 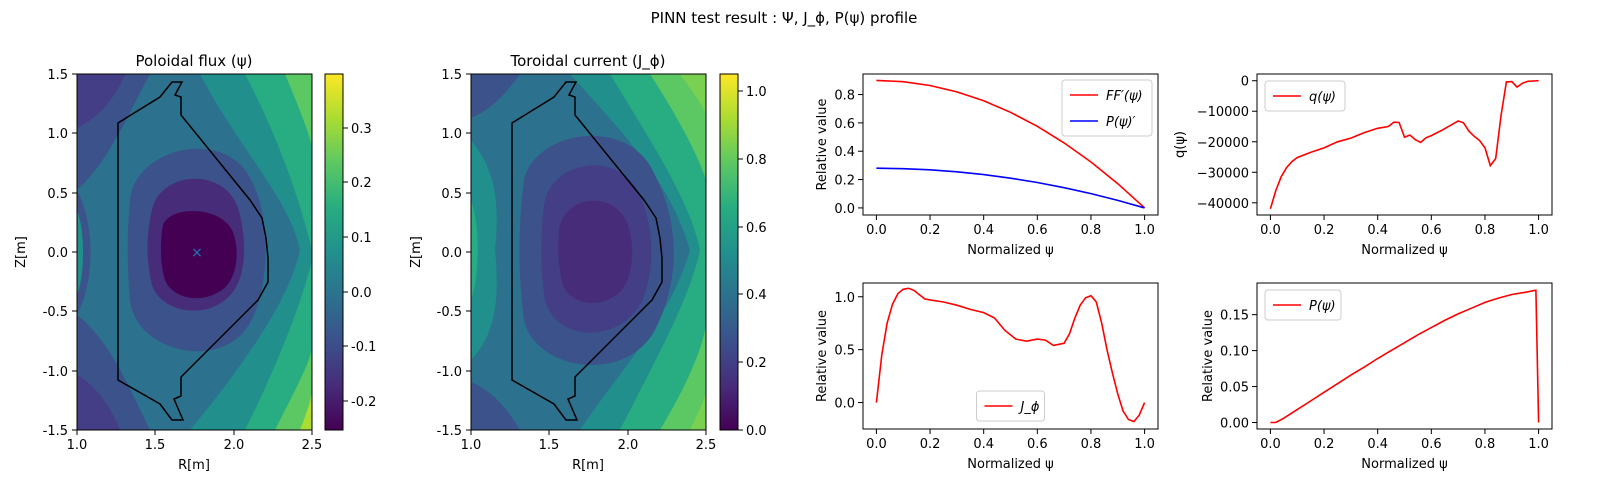 I want to click on ffprime-legend-label: FF′(ψ), so click(x=1124, y=96).